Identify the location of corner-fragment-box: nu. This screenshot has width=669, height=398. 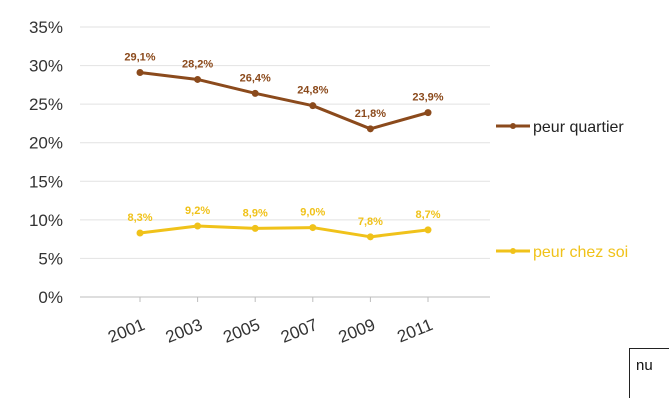
(649, 373).